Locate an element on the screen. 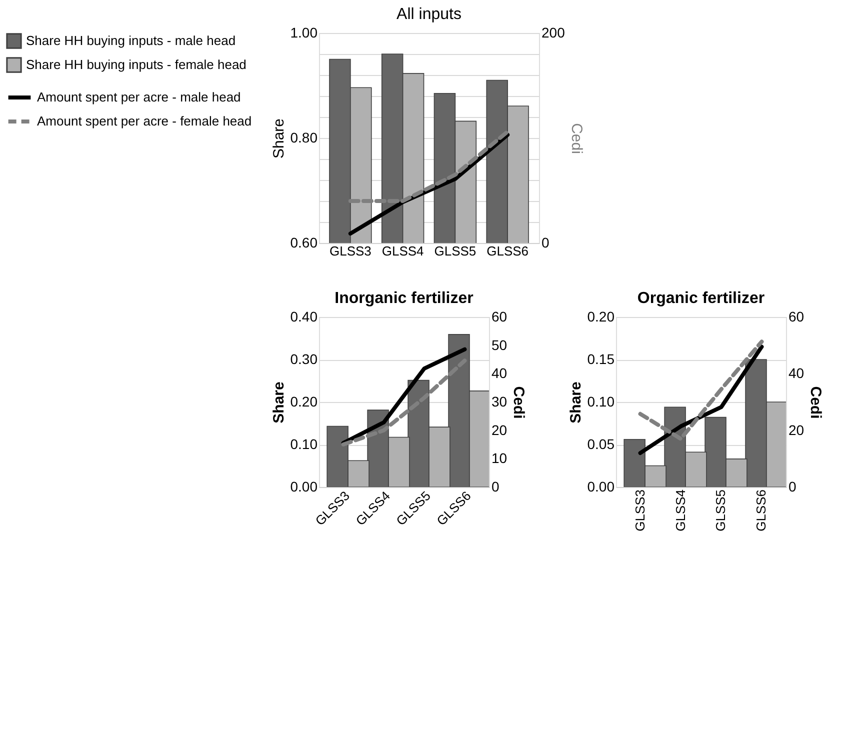 Image resolution: width=844 pixels, height=740 pixels. y-tick-label: 0.30 is located at coordinates (304, 359).